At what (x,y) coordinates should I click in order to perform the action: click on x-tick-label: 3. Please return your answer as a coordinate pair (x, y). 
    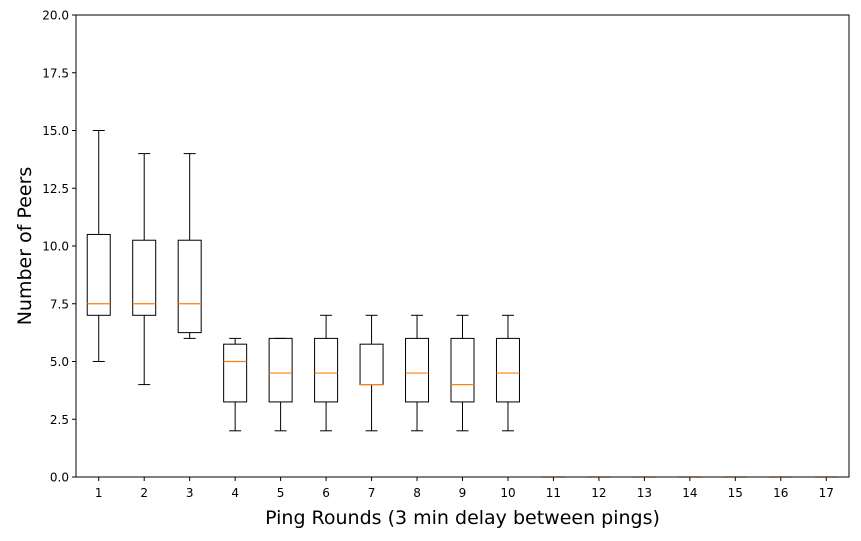
    Looking at the image, I should click on (190, 493).